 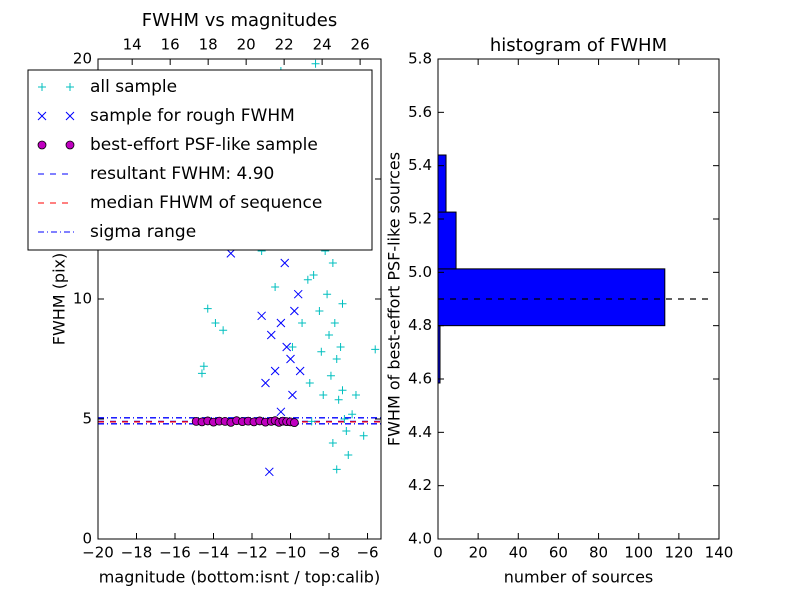 I want to click on x-tick-label: 20, so click(x=478, y=553).